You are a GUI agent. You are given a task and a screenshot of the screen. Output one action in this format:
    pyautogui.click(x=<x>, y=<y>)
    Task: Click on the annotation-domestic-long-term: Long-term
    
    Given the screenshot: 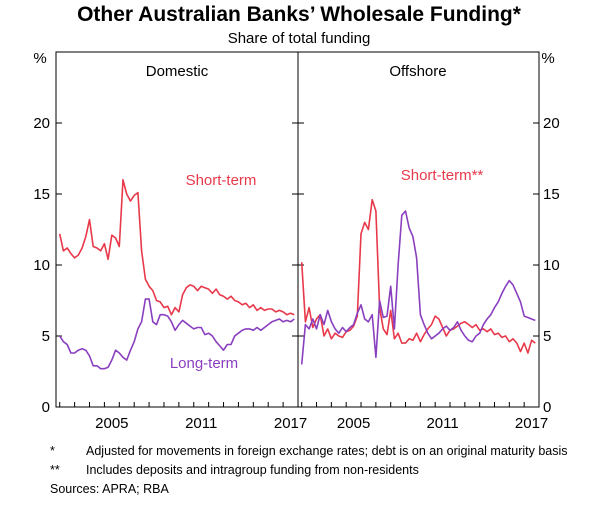 What is the action you would take?
    pyautogui.click(x=204, y=363)
    